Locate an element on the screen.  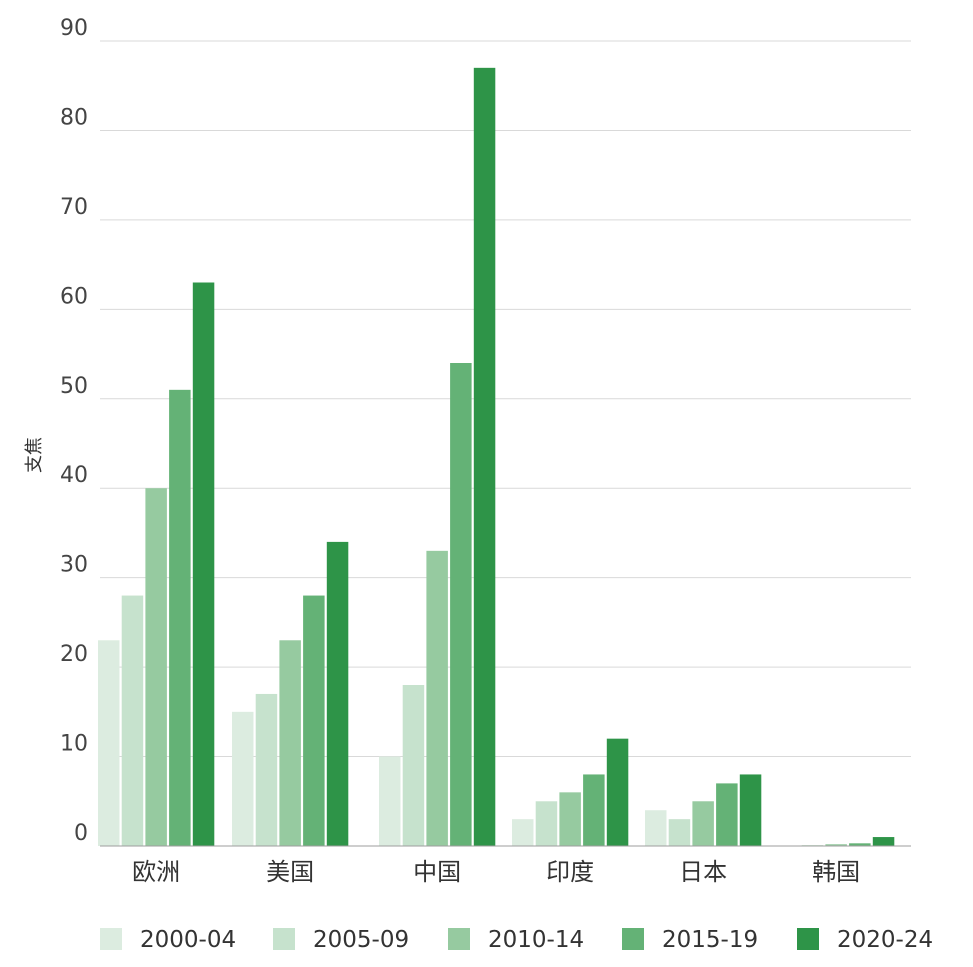
y-tick-label: 30 is located at coordinates (74, 565).